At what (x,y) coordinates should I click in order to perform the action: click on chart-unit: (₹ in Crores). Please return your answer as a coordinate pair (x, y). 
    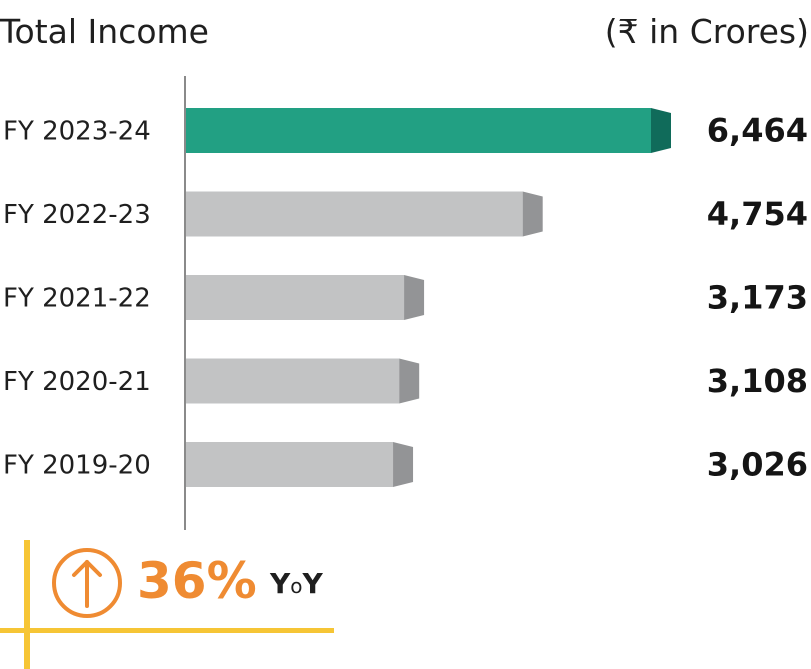
    Looking at the image, I should click on (706, 31).